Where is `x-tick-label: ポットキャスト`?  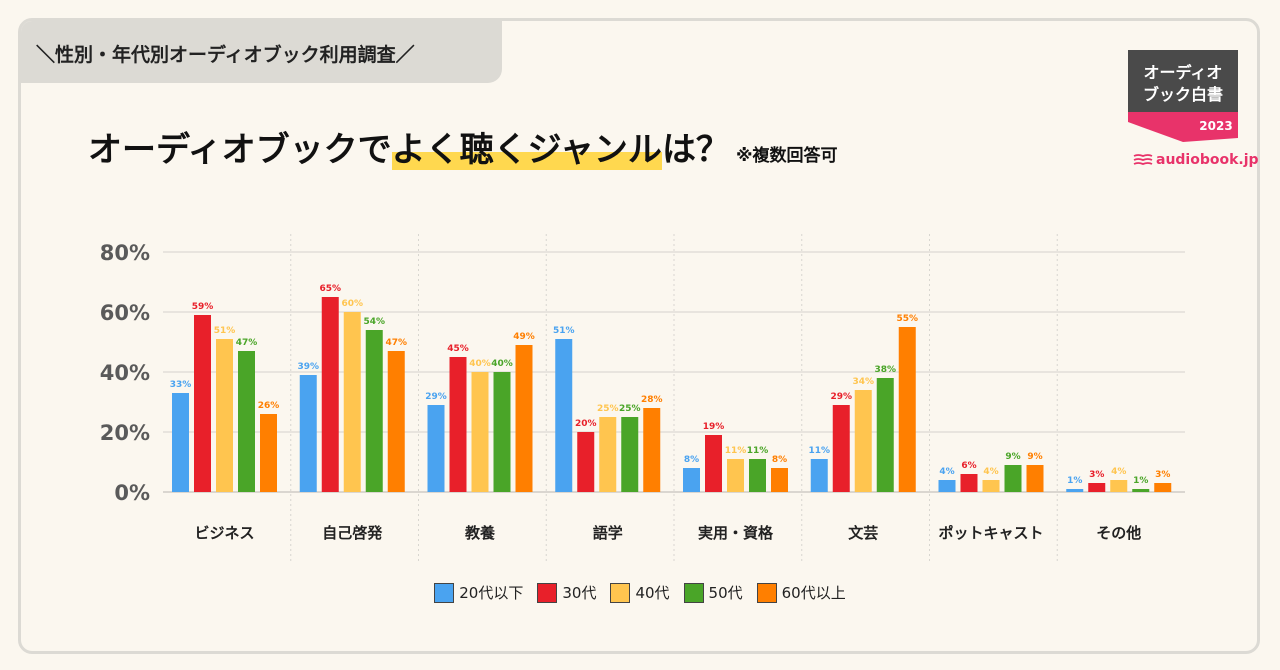 x-tick-label: ポットキャスト is located at coordinates (990, 533).